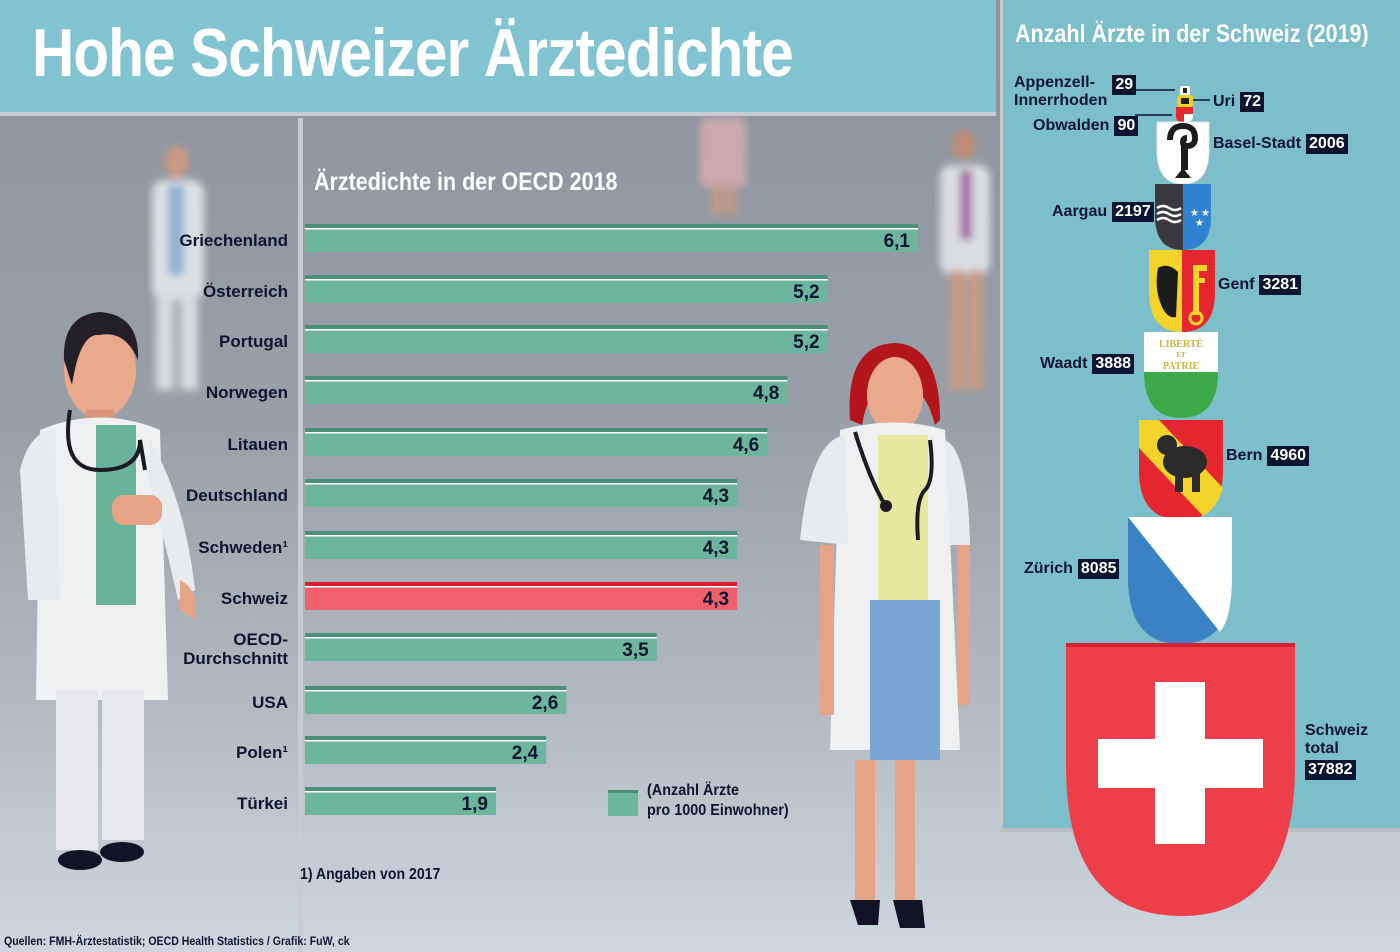  What do you see at coordinates (1330, 770) in the screenshot?
I see `canton-count: 37882` at bounding box center [1330, 770].